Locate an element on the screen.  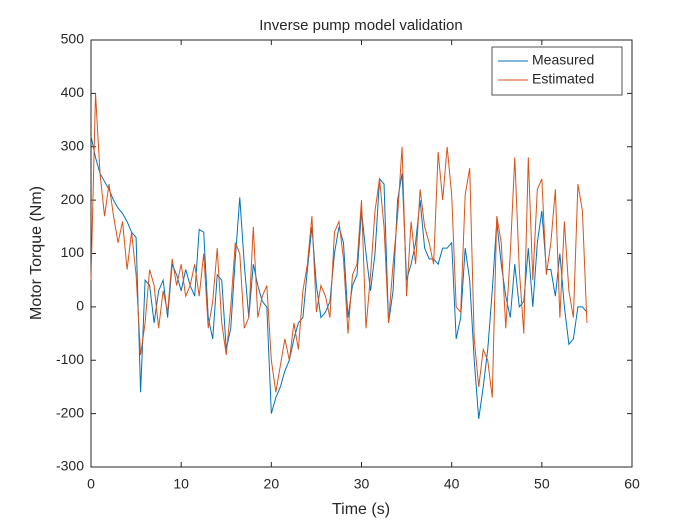
legend-label: Measured is located at coordinates (563, 60).